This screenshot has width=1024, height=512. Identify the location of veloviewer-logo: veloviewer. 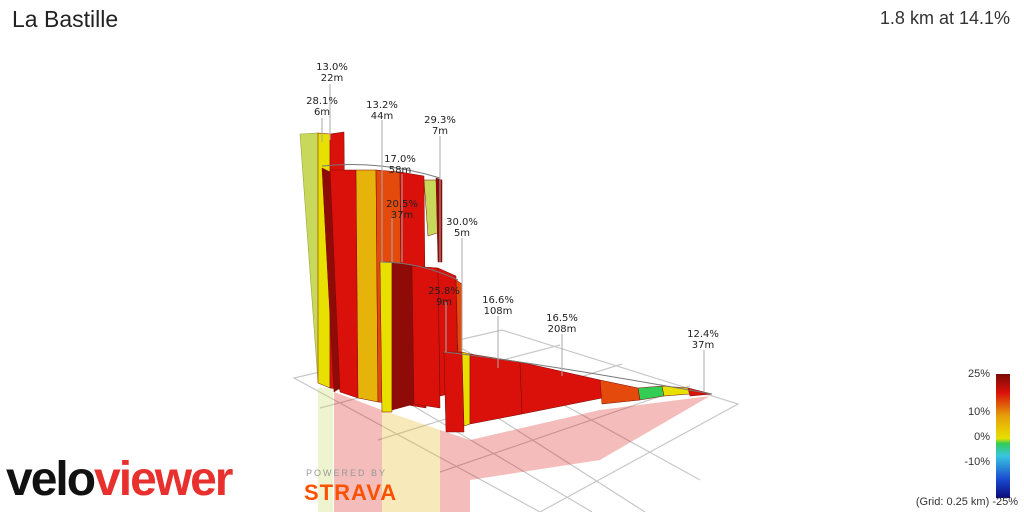
(119, 479).